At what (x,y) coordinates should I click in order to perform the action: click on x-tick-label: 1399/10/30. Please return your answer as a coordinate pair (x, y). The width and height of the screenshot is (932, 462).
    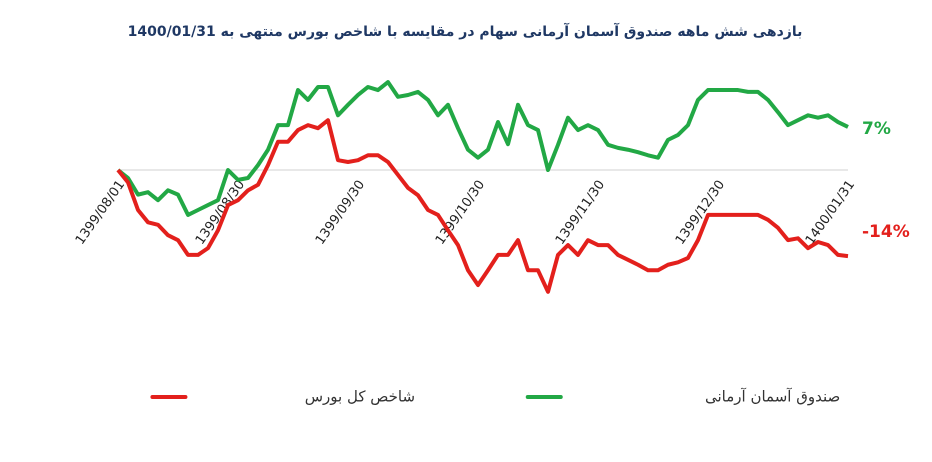
    Looking at the image, I should click on (460, 213).